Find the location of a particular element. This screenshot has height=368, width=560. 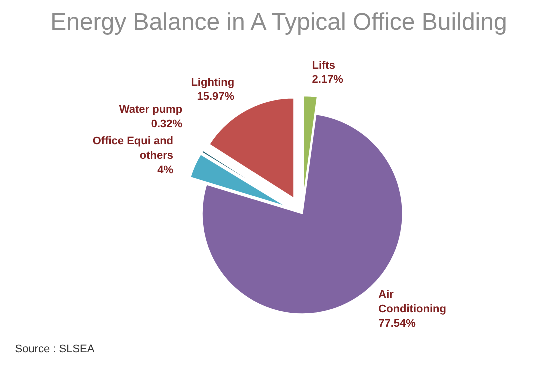

slice-label: Office Equi and others is located at coordinates (133, 149).